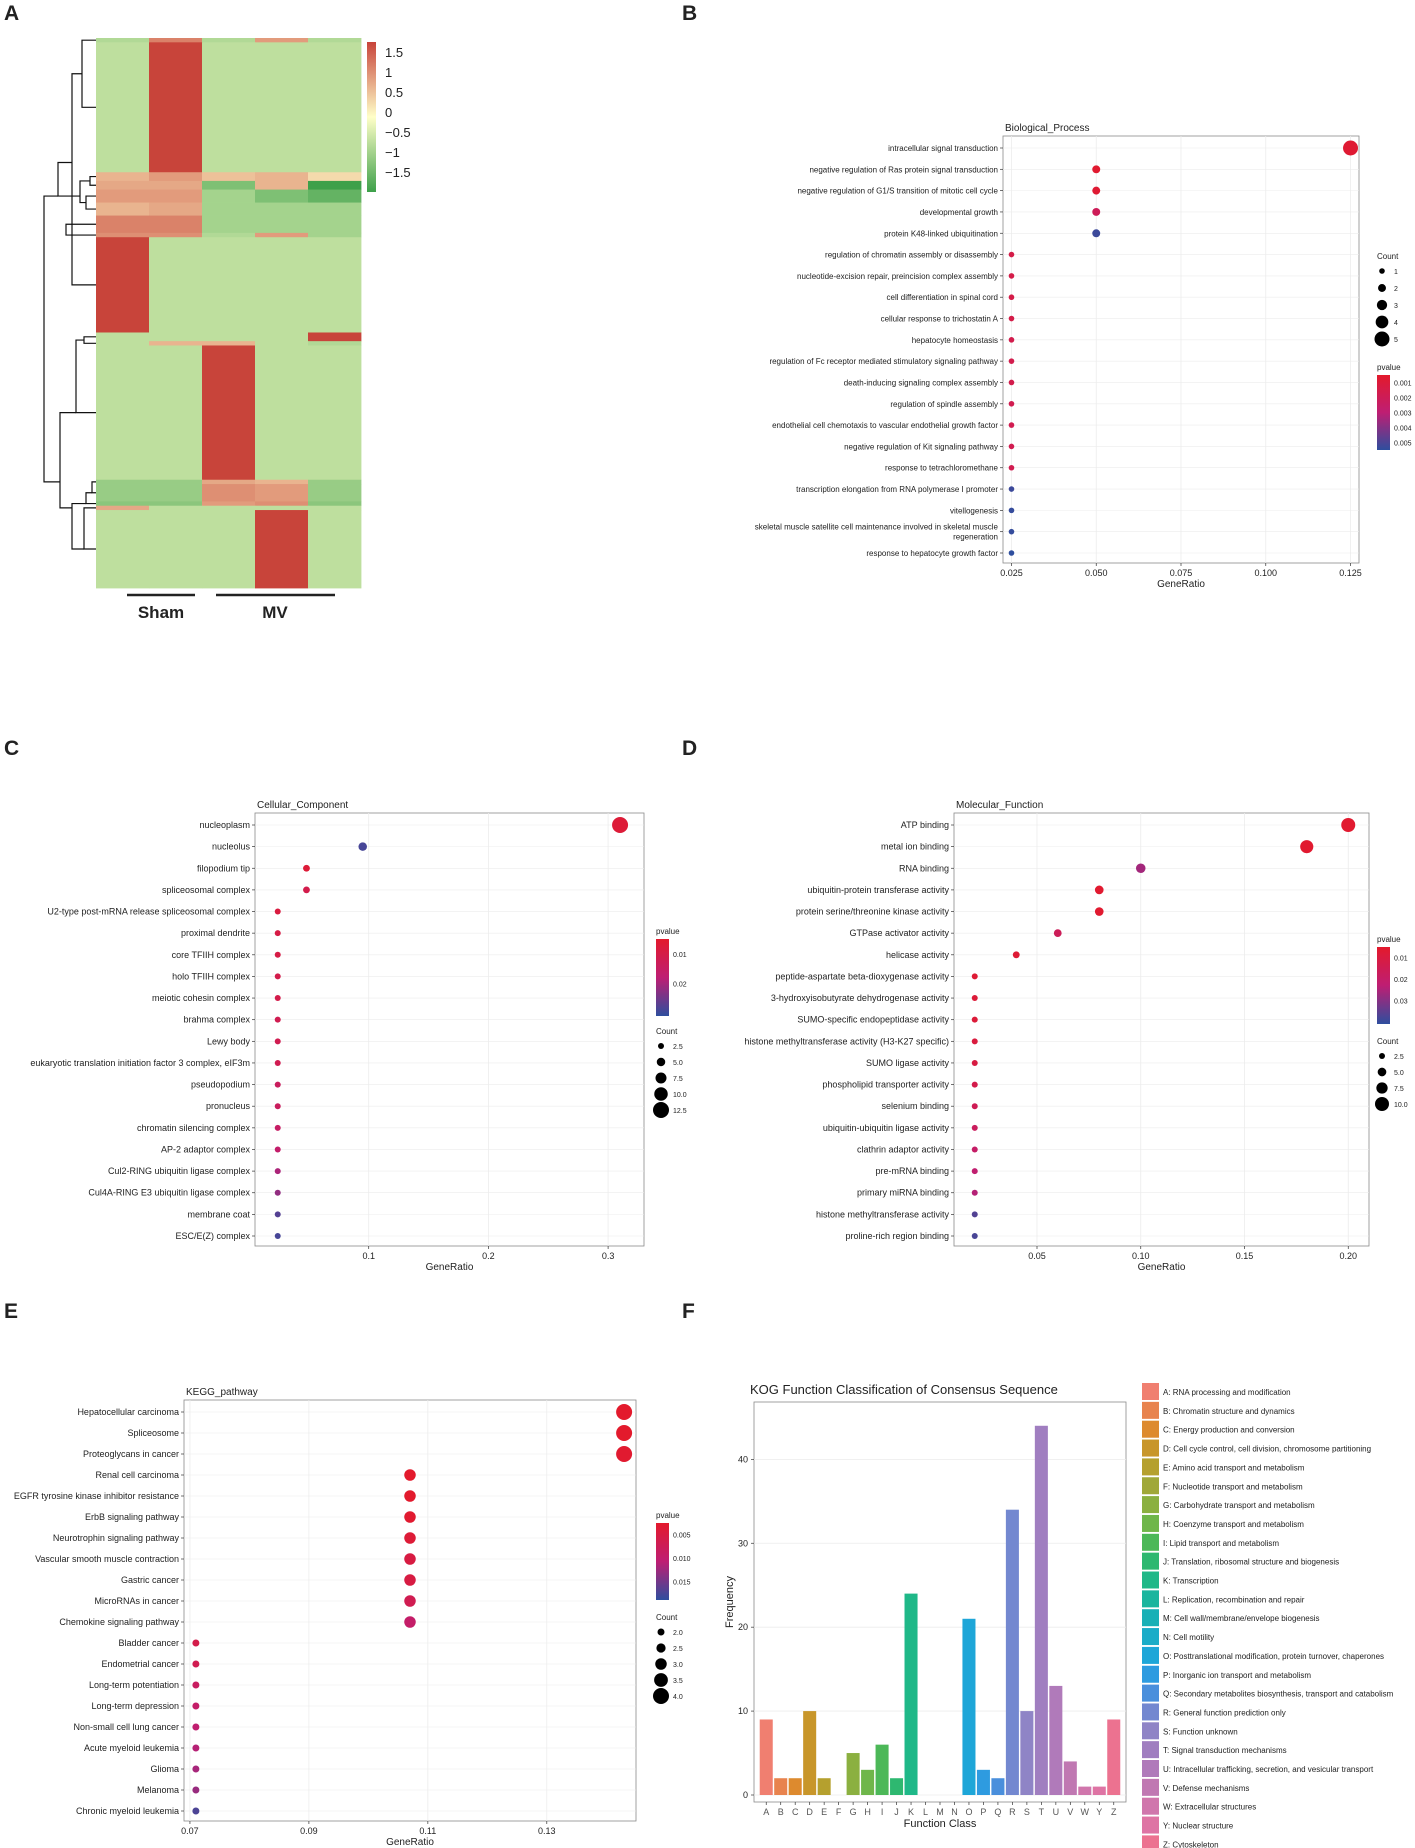  What do you see at coordinates (150, 1580) in the screenshot?
I see `term-label: Gastric cancer` at bounding box center [150, 1580].